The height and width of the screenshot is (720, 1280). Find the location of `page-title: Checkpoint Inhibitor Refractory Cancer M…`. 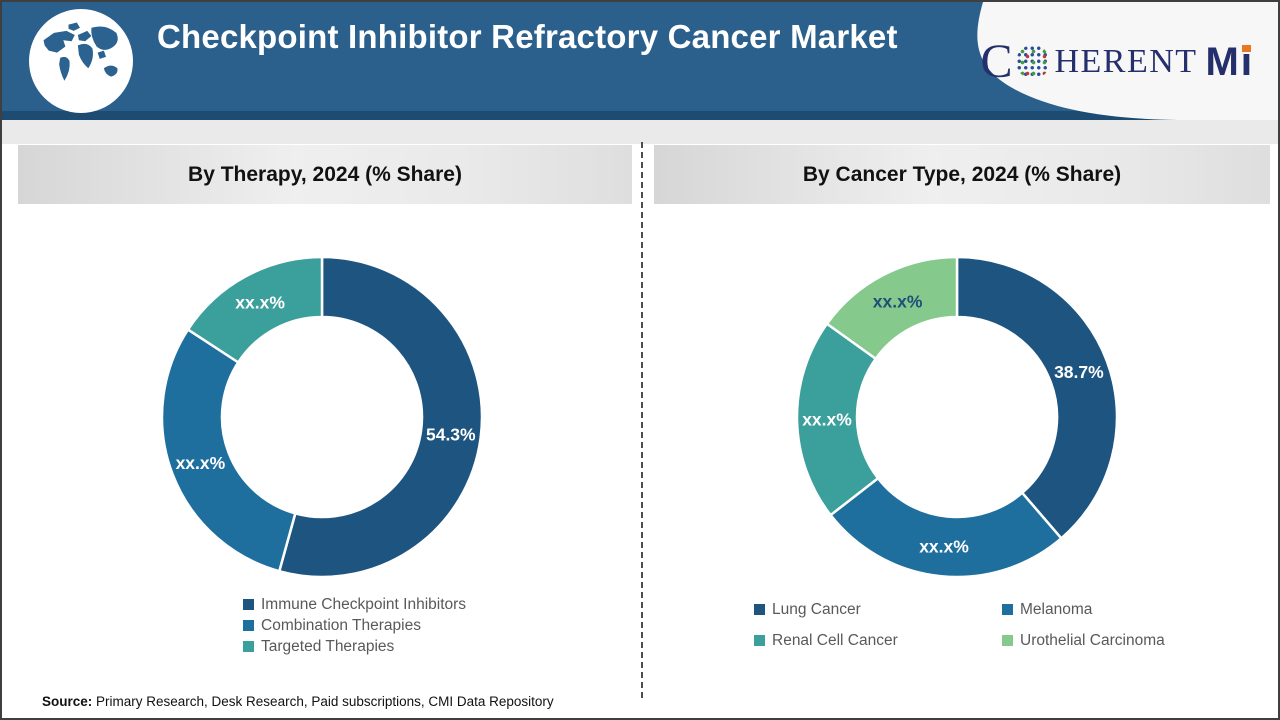

page-title: Checkpoint Inhibitor Refractory Cancer M… is located at coordinates (527, 36).